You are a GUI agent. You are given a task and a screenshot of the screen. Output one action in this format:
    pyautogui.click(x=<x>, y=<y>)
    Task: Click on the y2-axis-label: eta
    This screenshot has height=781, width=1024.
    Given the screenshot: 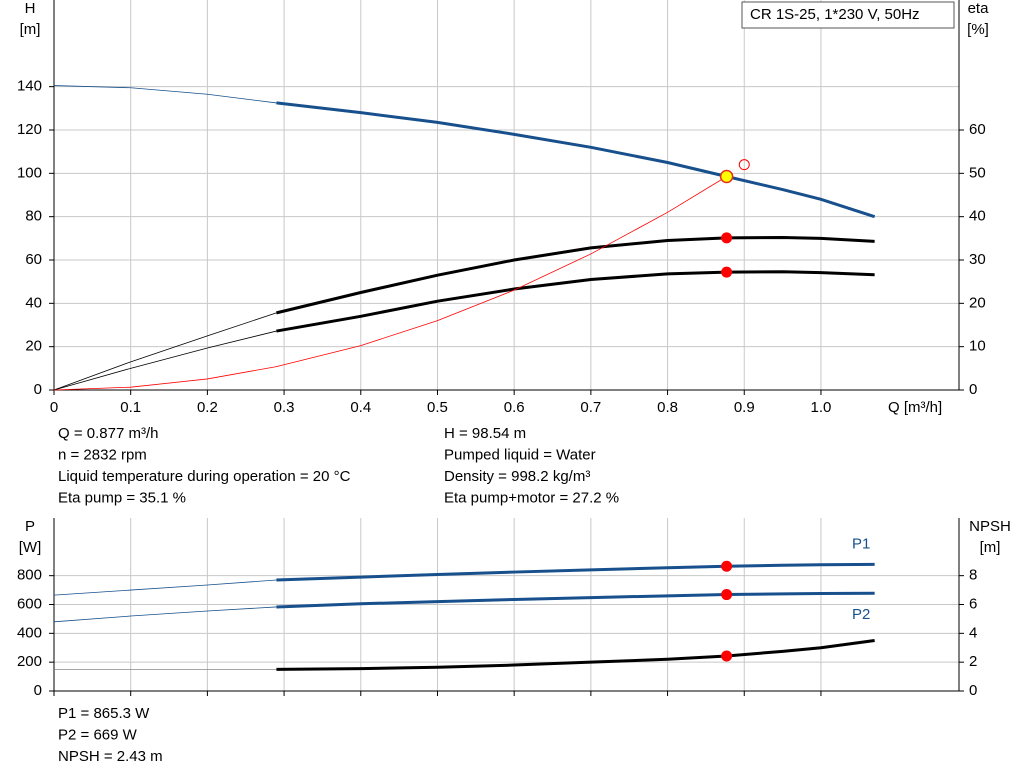 What is the action you would take?
    pyautogui.click(x=979, y=8)
    